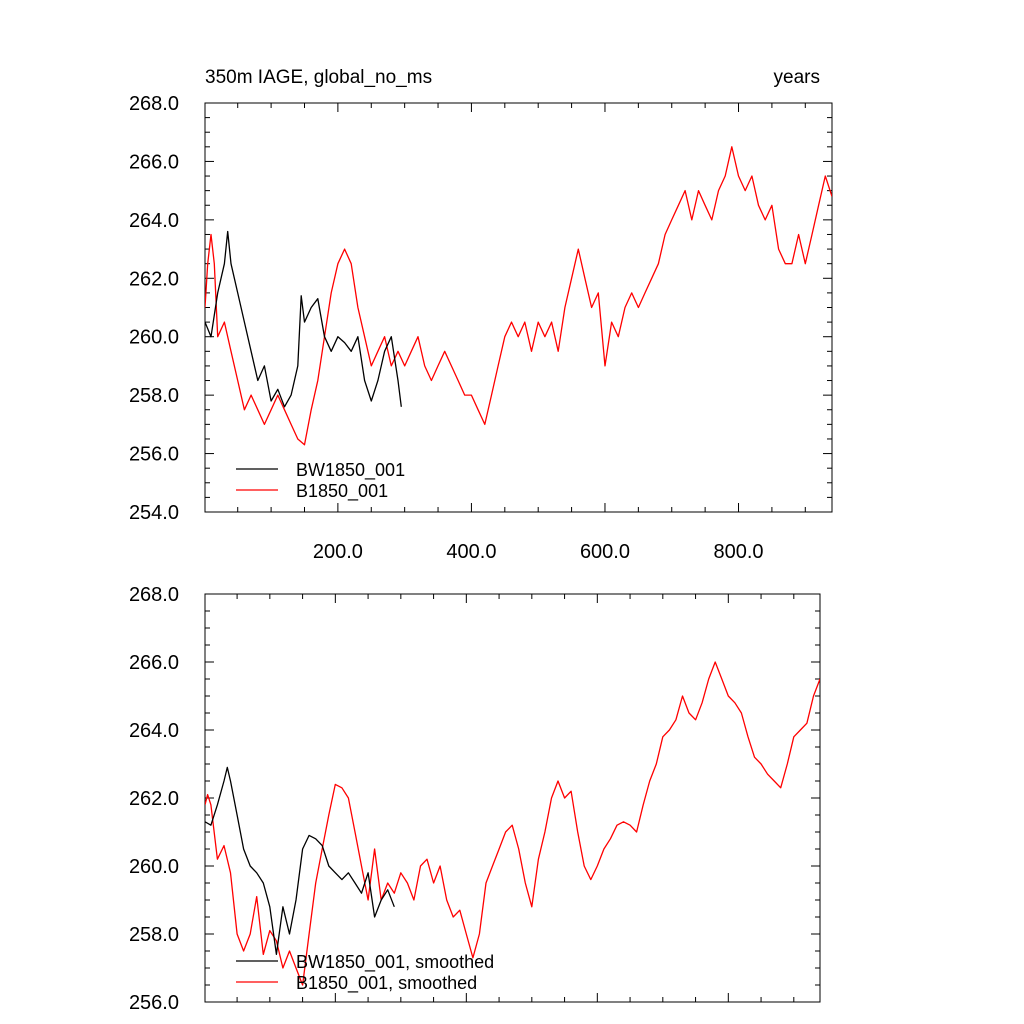  Describe the element at coordinates (338, 552) in the screenshot. I see `x-tick-label: 200.0` at that location.